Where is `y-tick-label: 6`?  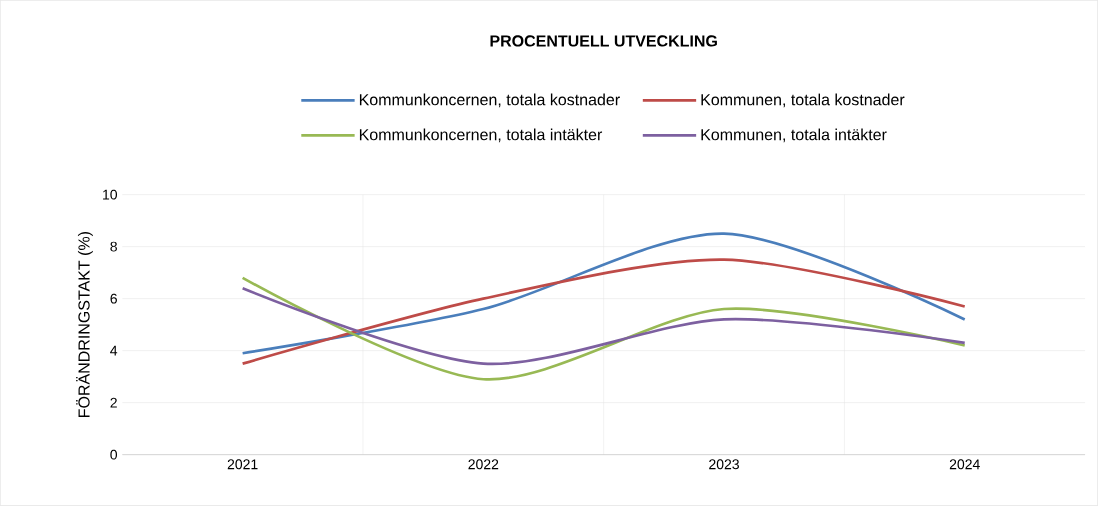 y-tick-label: 6 is located at coordinates (113, 298).